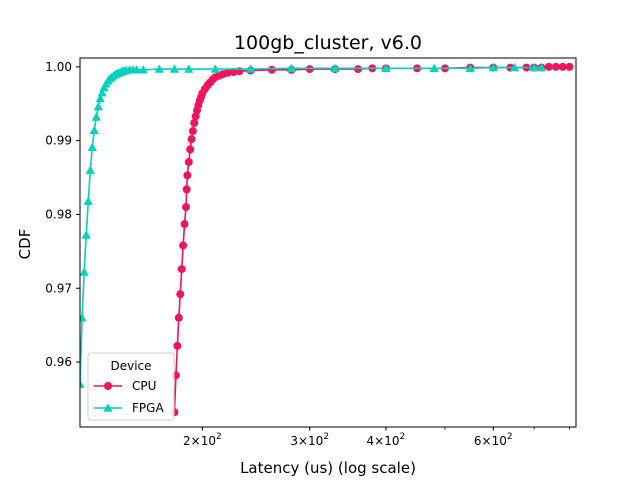  Describe the element at coordinates (58, 141) in the screenshot. I see `y-tick-label: 0.99` at that location.